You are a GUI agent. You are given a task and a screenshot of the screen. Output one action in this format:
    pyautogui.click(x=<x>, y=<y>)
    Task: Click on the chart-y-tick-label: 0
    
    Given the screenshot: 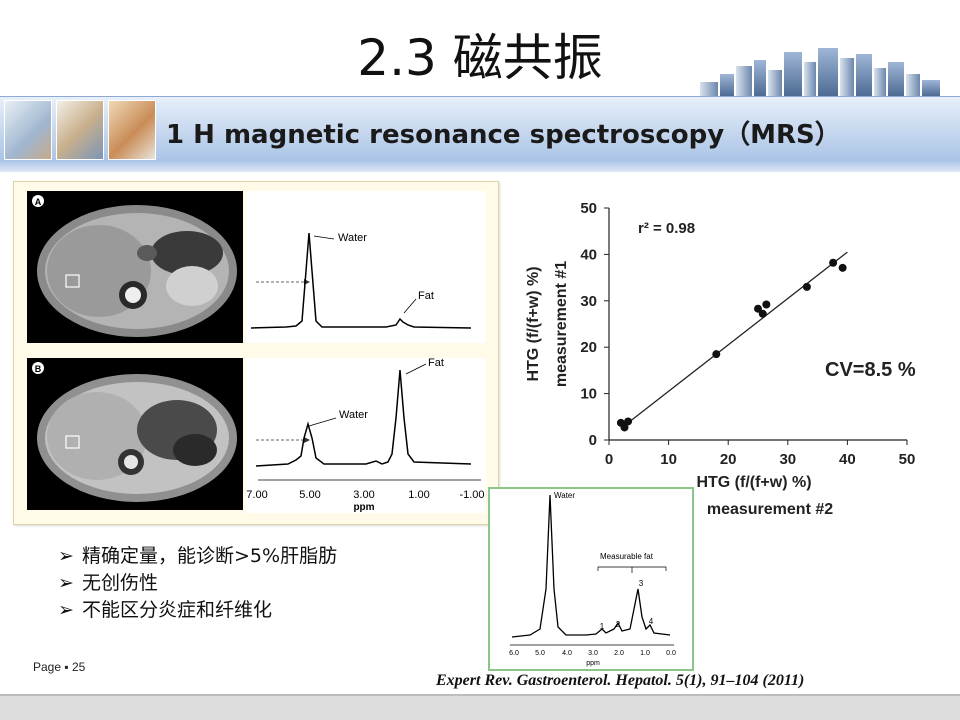 What is the action you would take?
    pyautogui.click(x=593, y=440)
    